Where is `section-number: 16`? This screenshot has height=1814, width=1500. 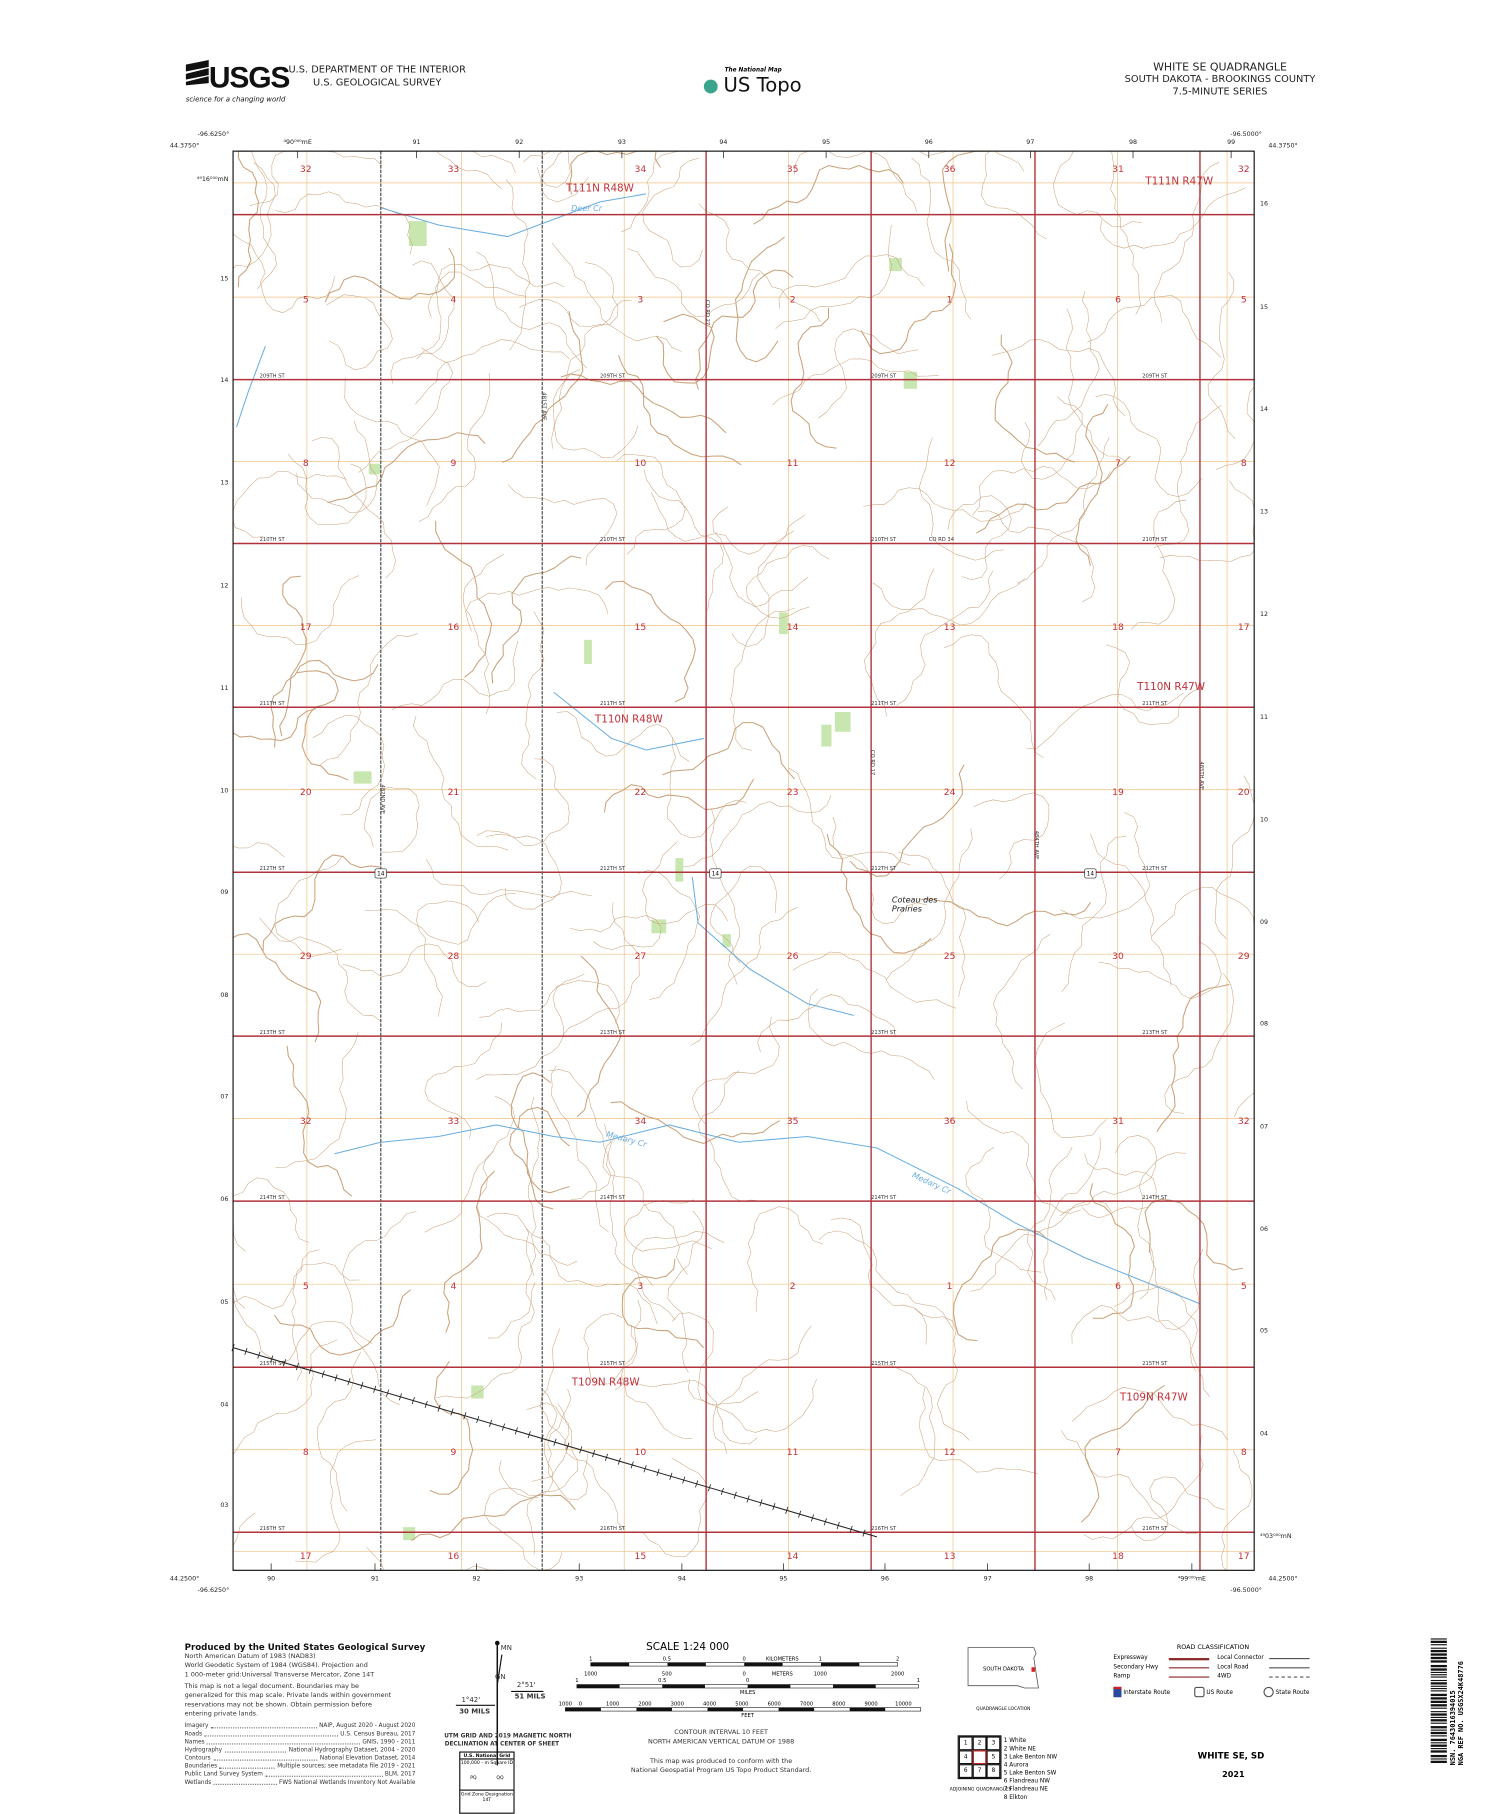
section-number: 16 is located at coordinates (454, 1556).